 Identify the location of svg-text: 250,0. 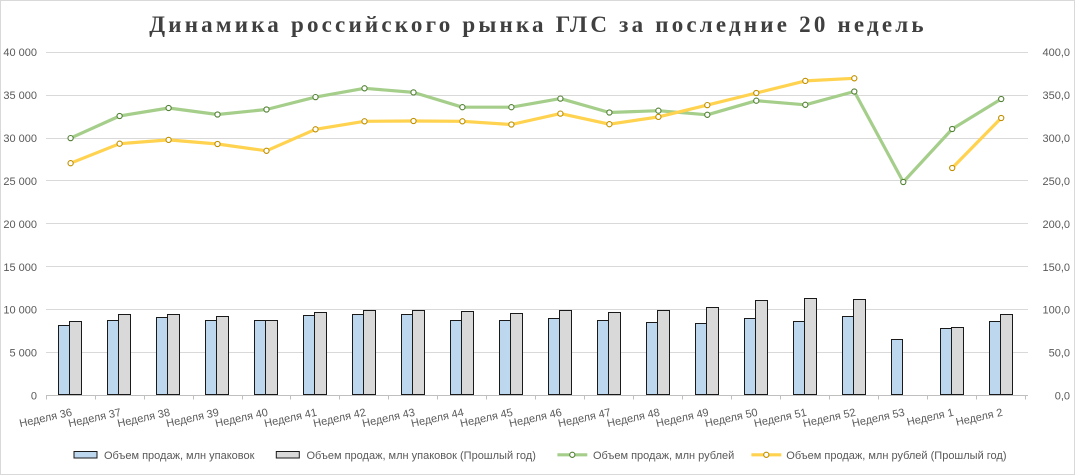
(1056, 182).